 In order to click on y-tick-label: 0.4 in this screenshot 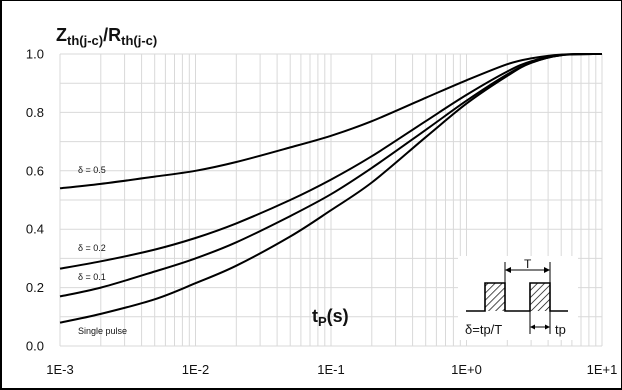, I will do `click(35, 229)`.